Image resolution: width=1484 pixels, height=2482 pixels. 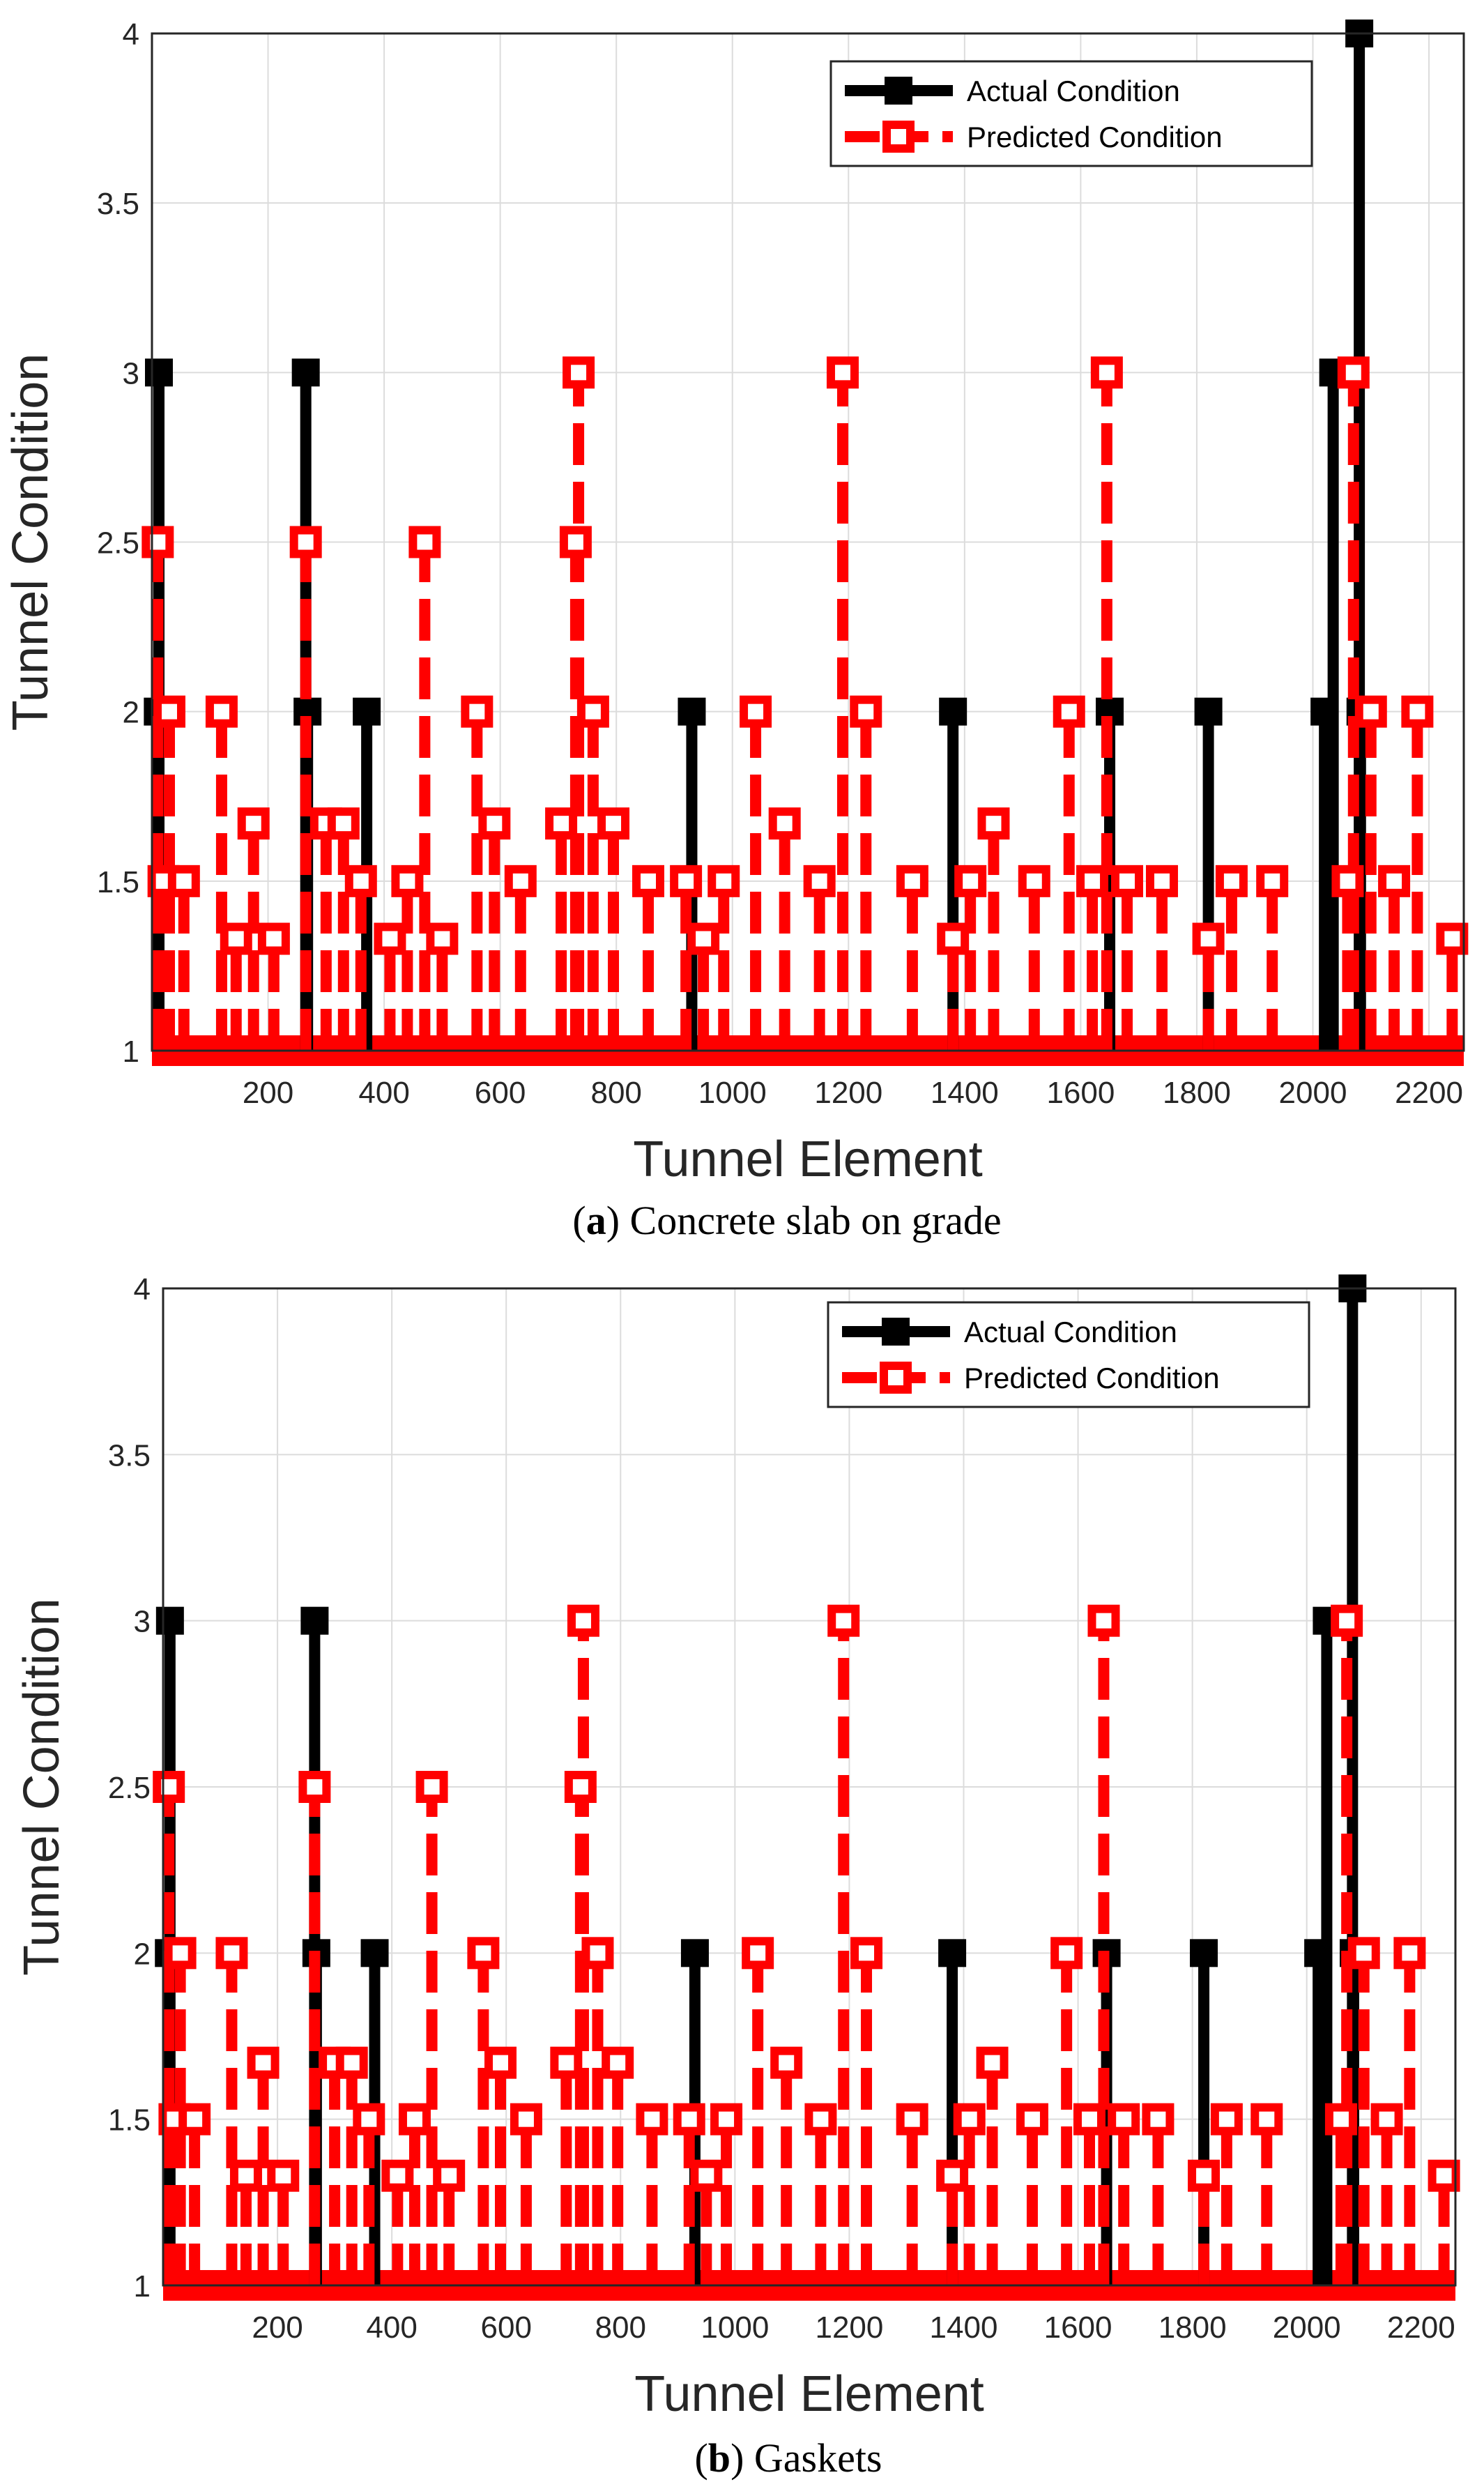 I want to click on y-tick-label: 1, so click(x=142, y=2286).